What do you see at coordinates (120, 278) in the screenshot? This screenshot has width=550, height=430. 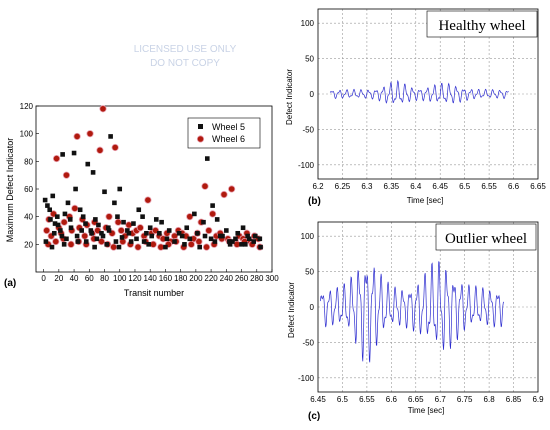 I see `a-xtick-label-5: 100` at bounding box center [120, 278].